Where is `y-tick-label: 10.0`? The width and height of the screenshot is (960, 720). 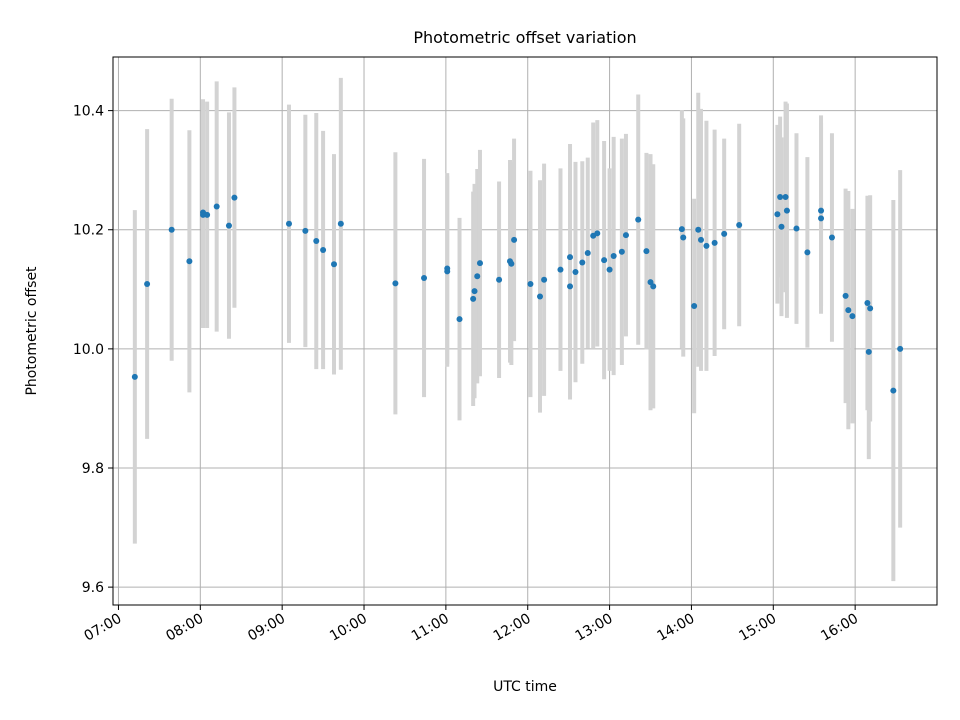 y-tick-label: 10.0 is located at coordinates (88, 350).